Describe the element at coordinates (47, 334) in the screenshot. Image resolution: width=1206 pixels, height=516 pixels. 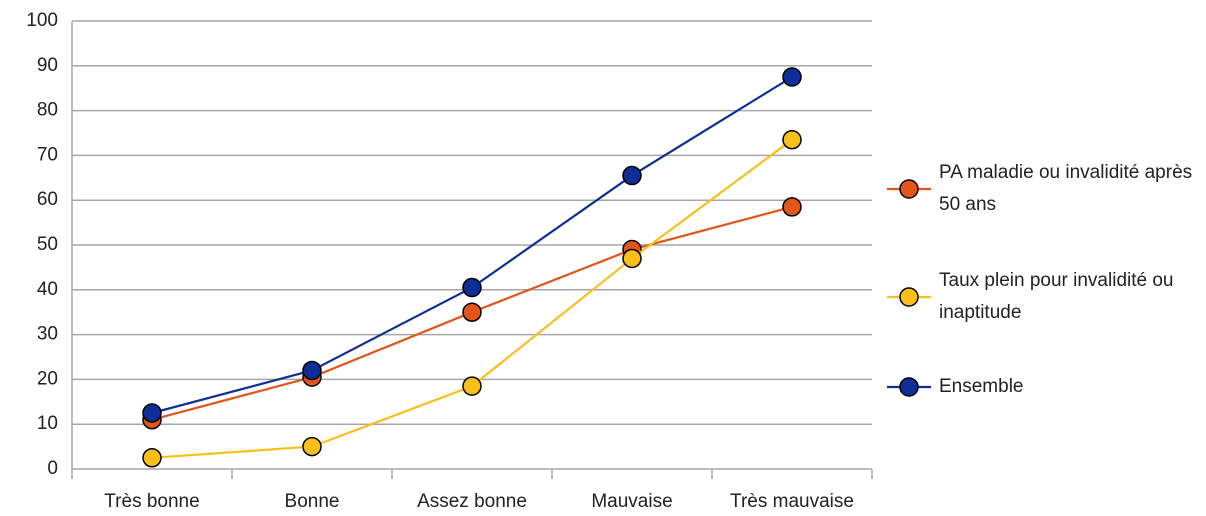
I see `y-tick-label: 30` at that location.